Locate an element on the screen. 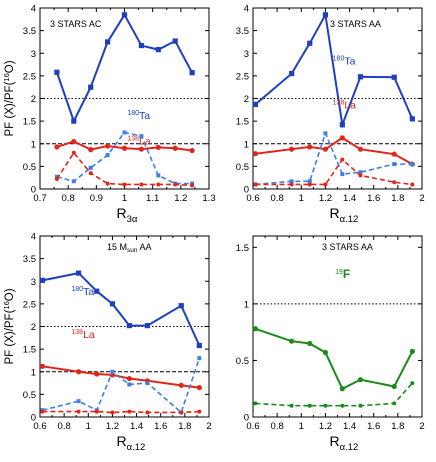 This screenshot has height=462, width=436. series-line-la is located at coordinates (121, 377).